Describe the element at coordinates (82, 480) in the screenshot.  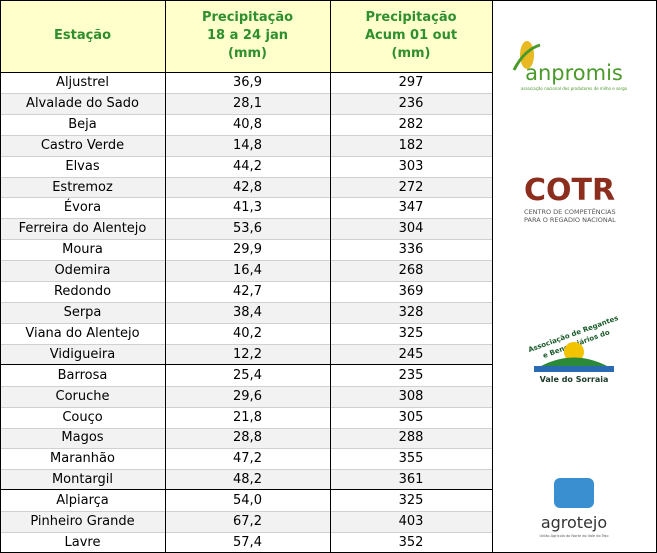
I see `station-cell: Montargil` at that location.